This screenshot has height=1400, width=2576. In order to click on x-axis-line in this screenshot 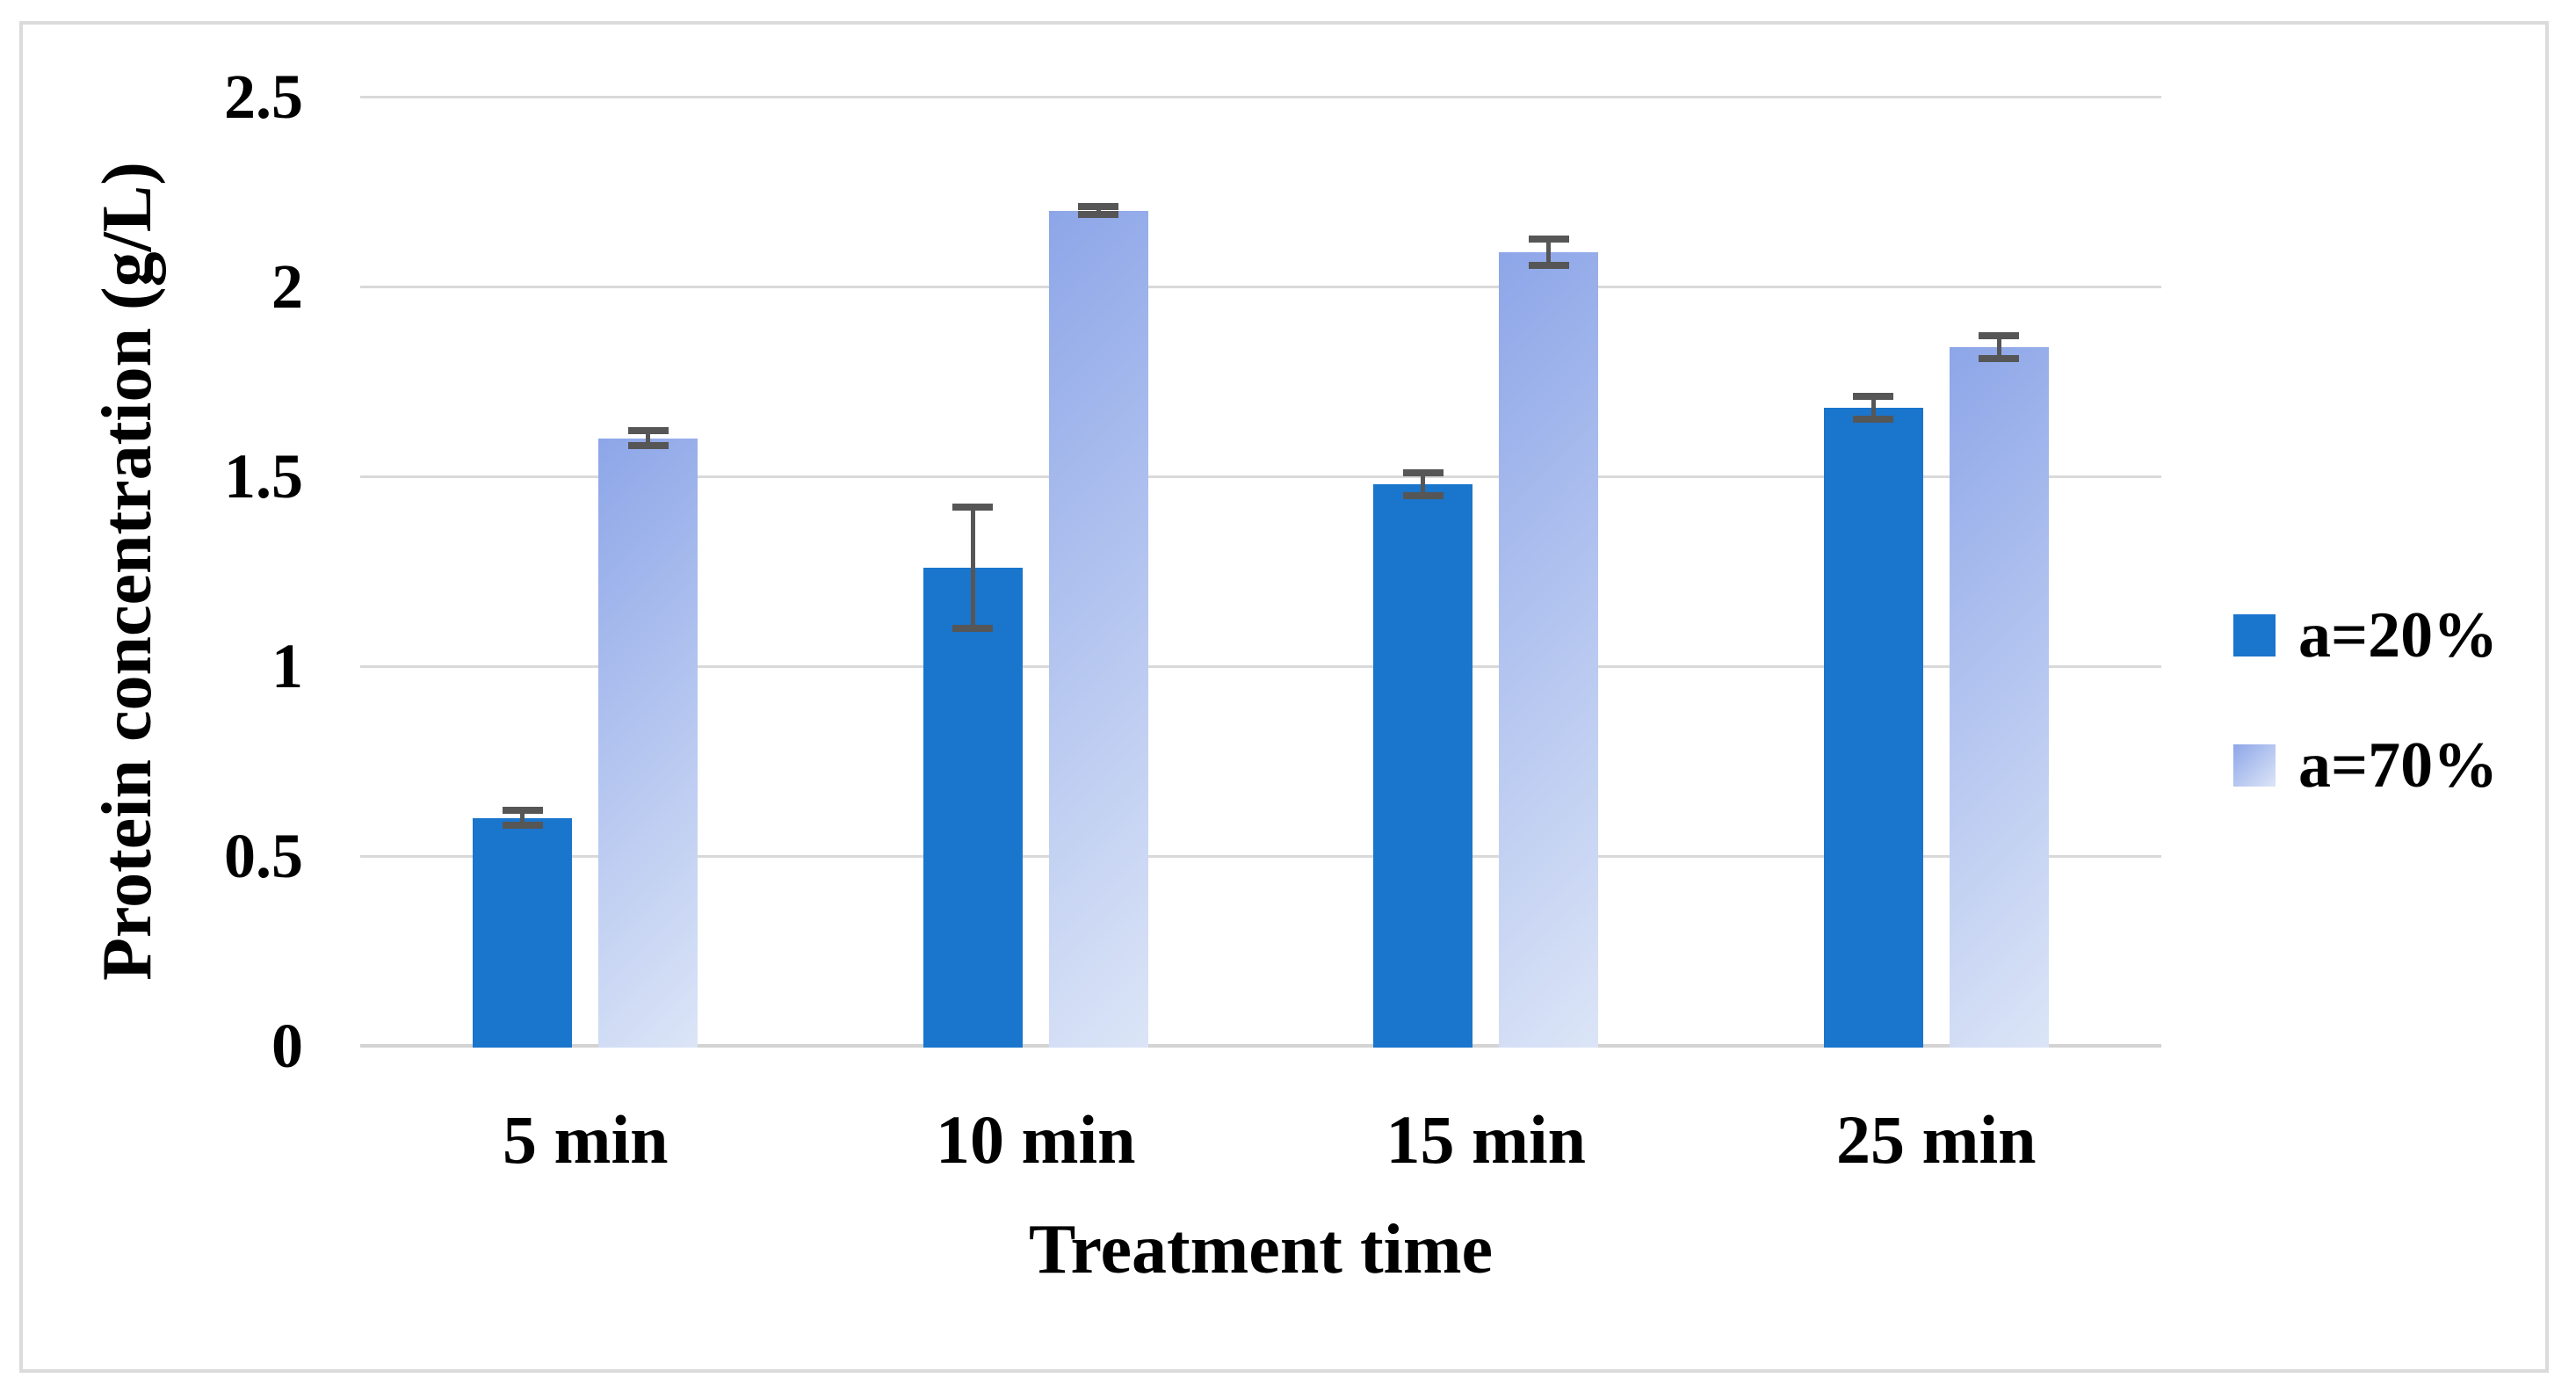, I will do `click(1260, 1046)`.